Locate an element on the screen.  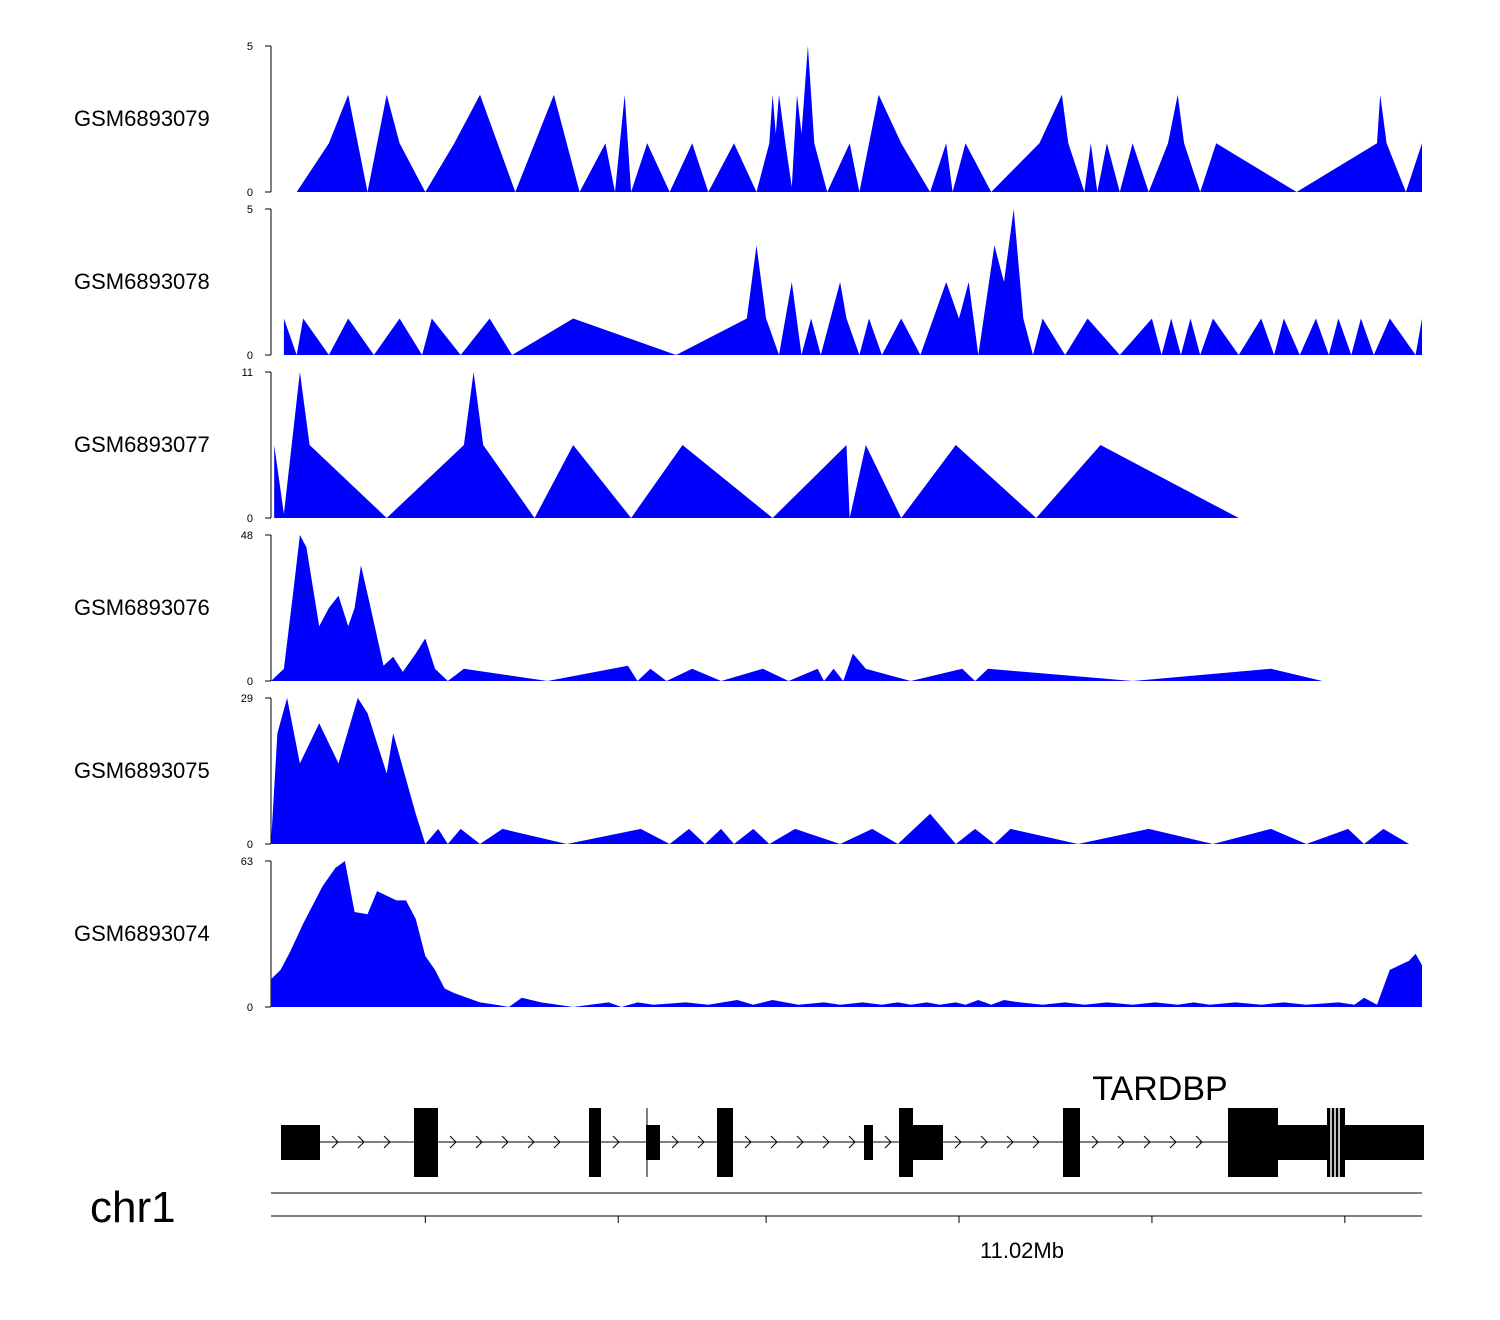
track-GSM6893077: GSM6893077 11 0 is located at coordinates (656, 446).